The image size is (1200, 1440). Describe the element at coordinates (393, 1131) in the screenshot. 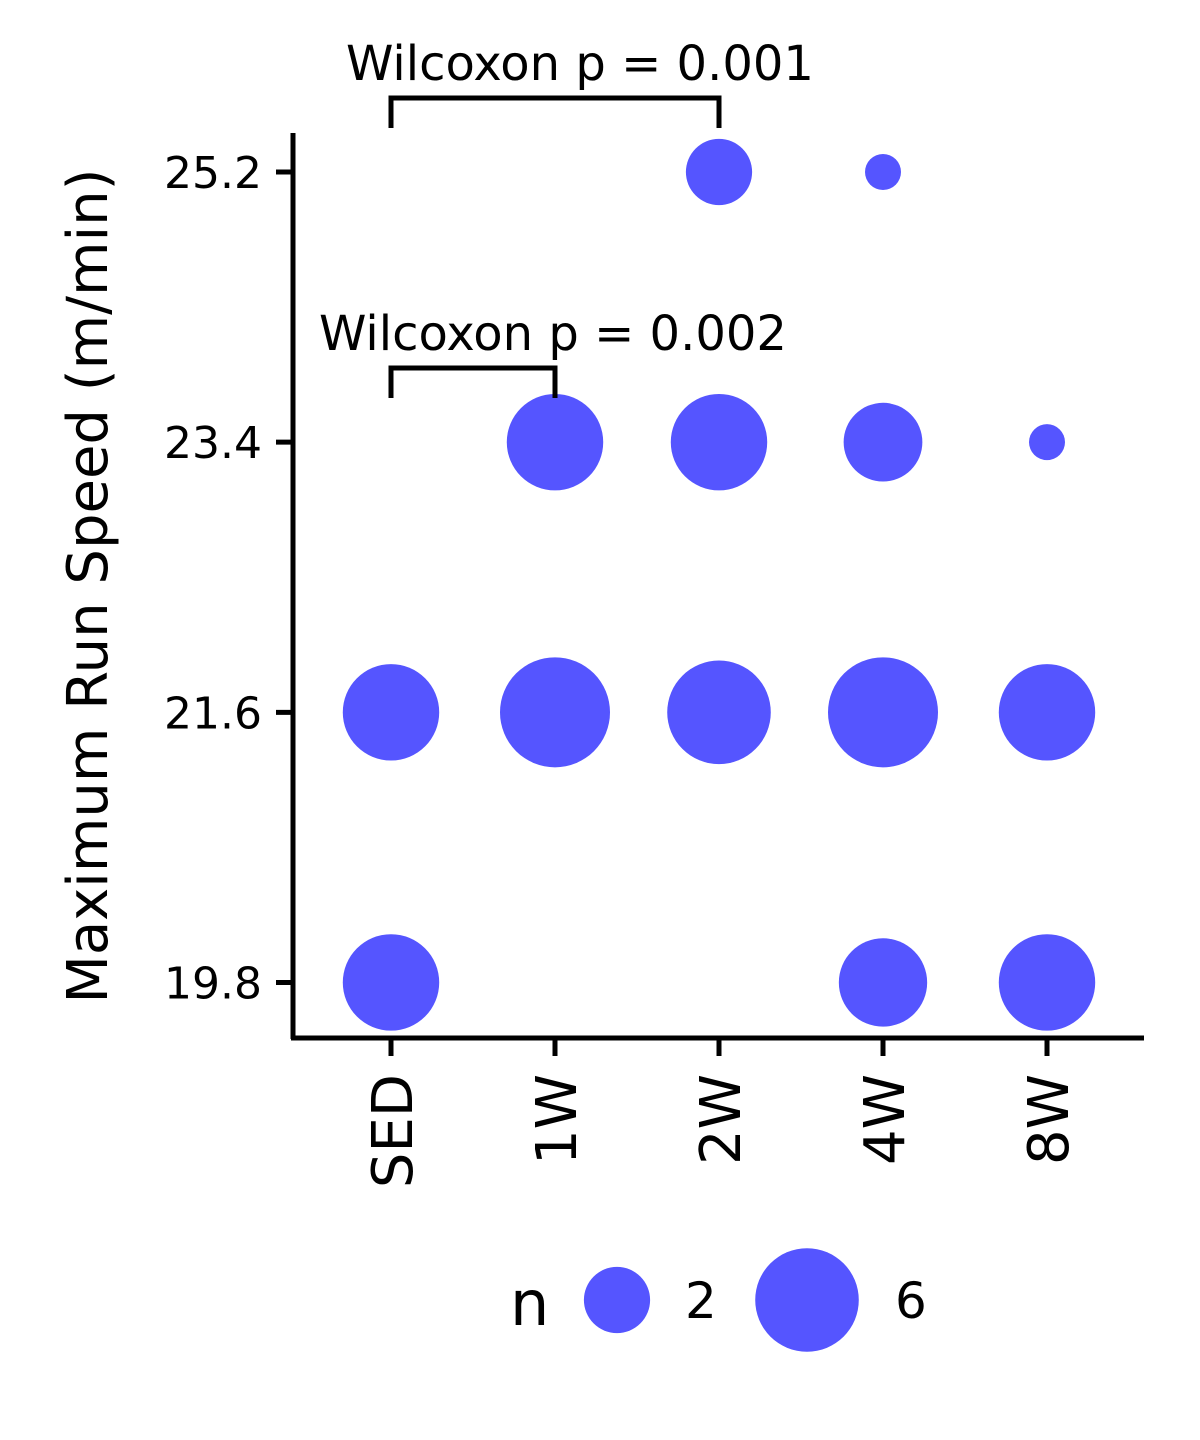

I see `x-tick-label-sed: SED` at that location.